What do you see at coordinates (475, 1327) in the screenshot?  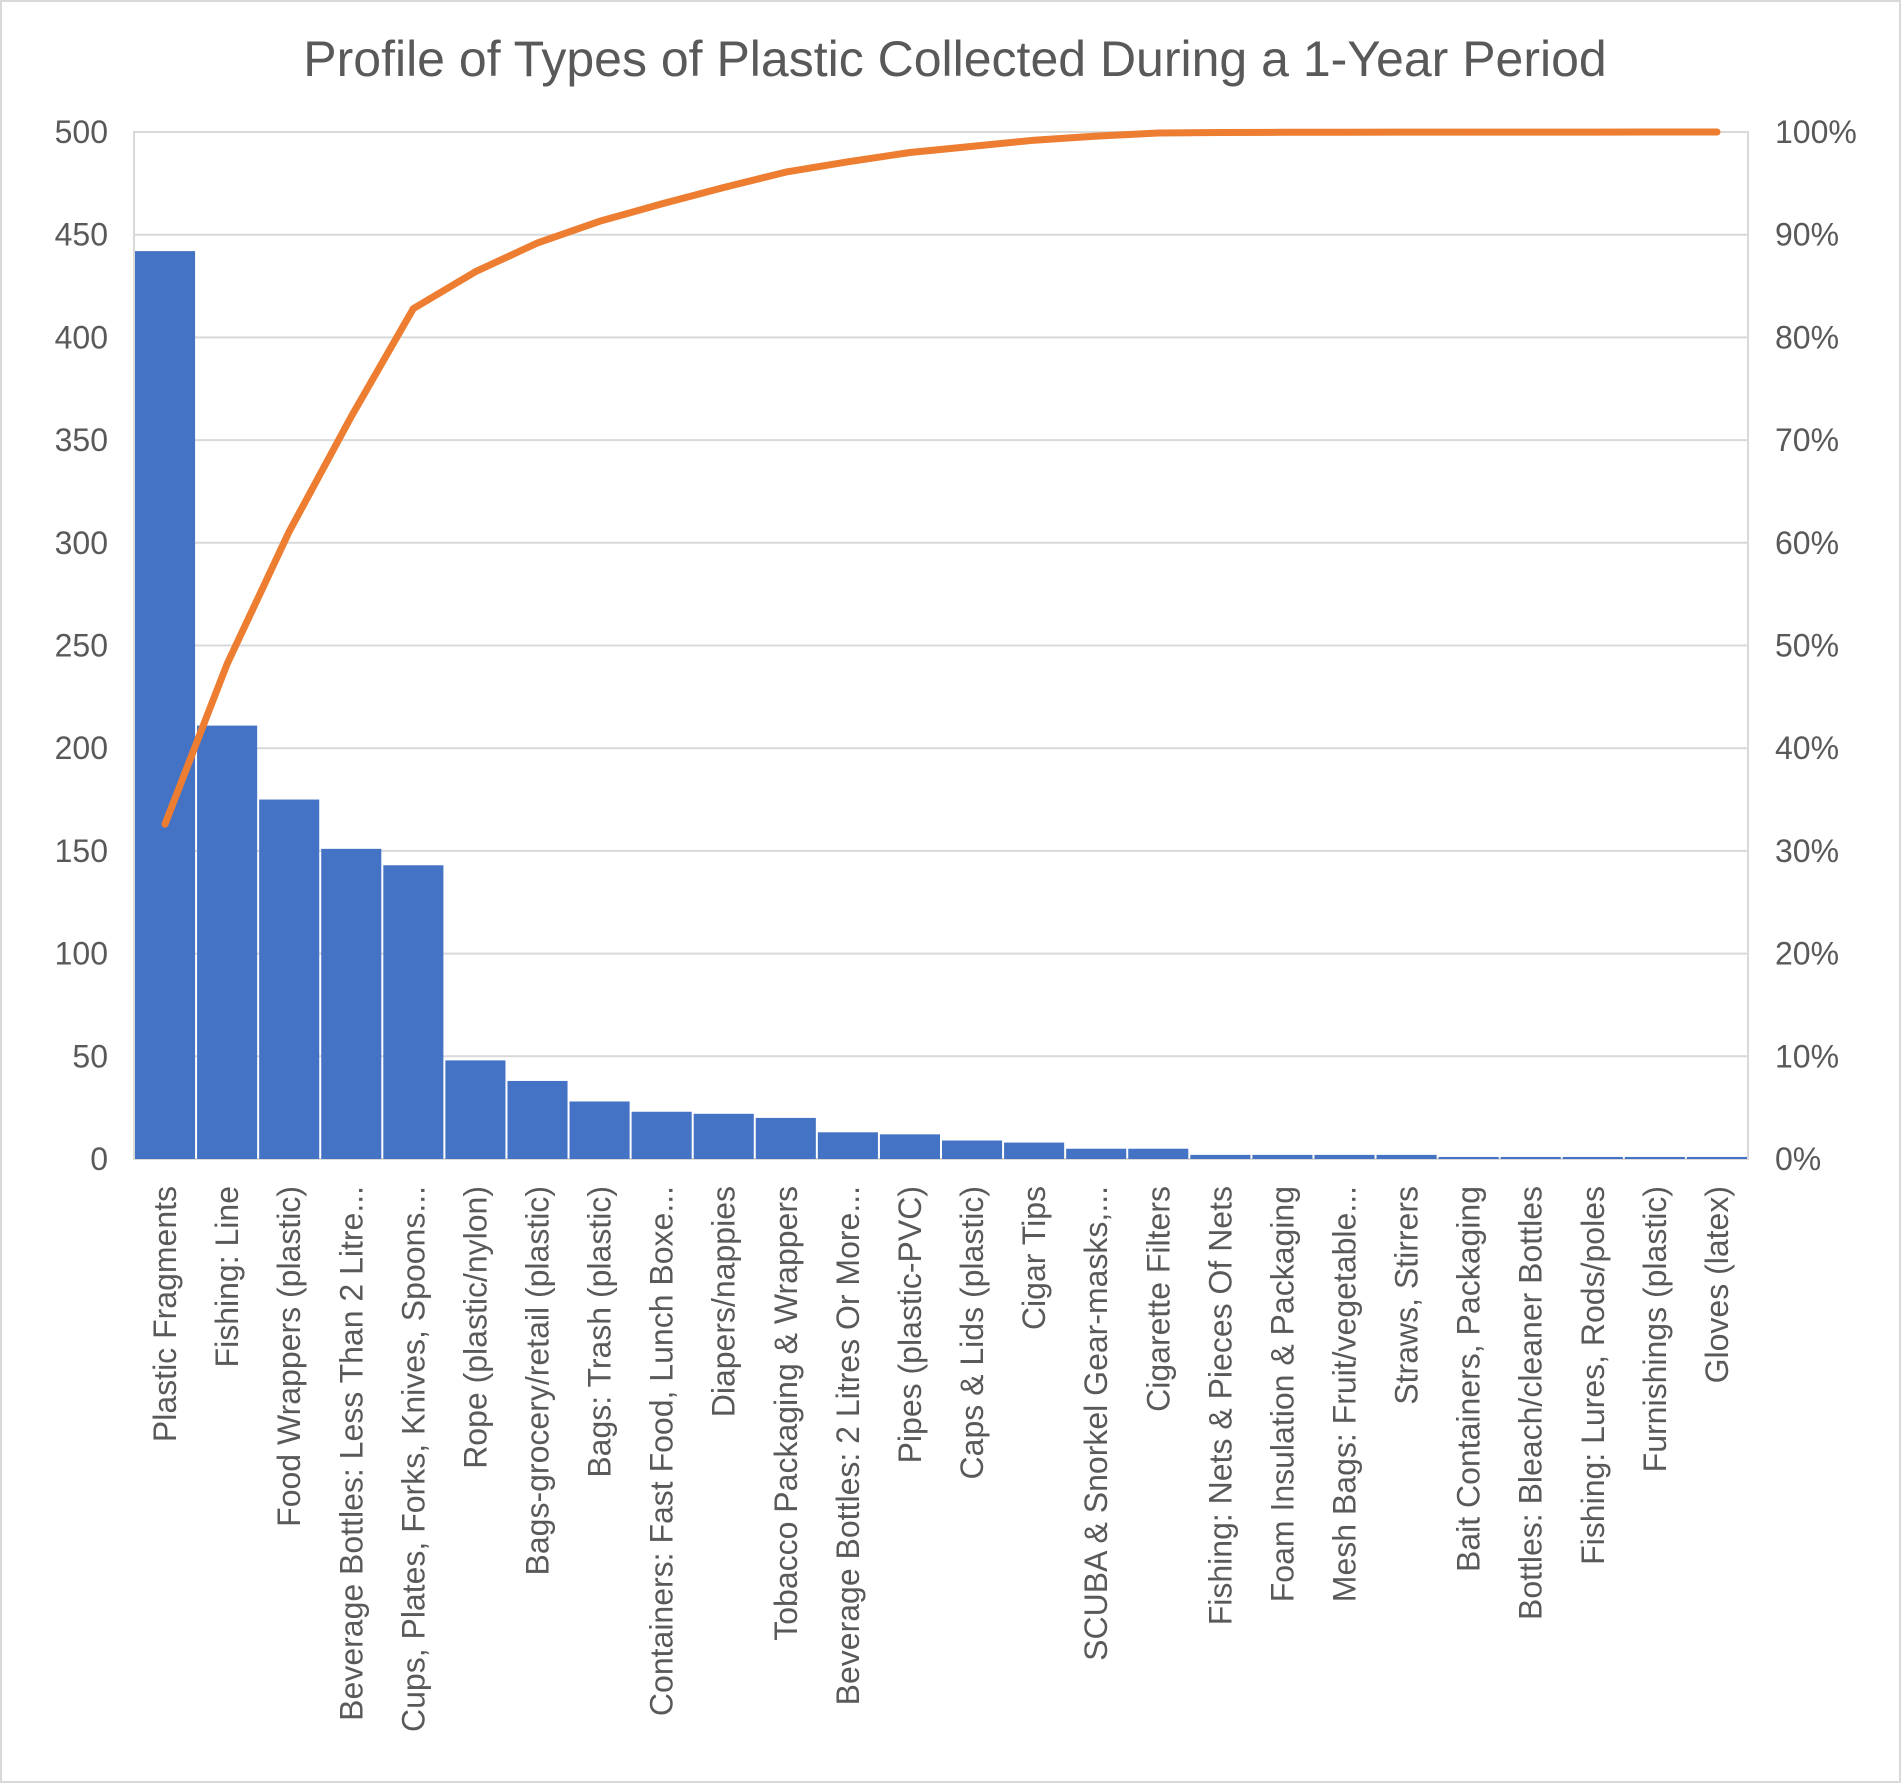 I see `category-label: Rope (plastic/nylon)` at bounding box center [475, 1327].